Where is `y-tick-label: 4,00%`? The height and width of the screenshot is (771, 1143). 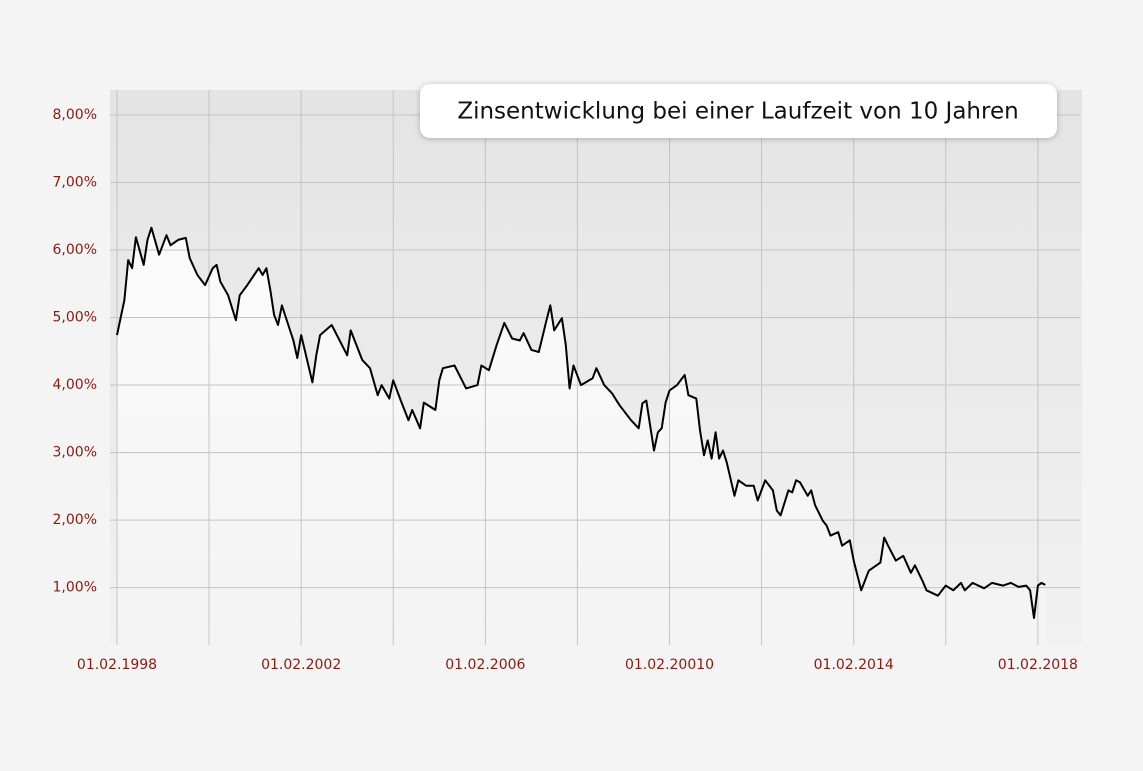 y-tick-label: 4,00% is located at coordinates (75, 385).